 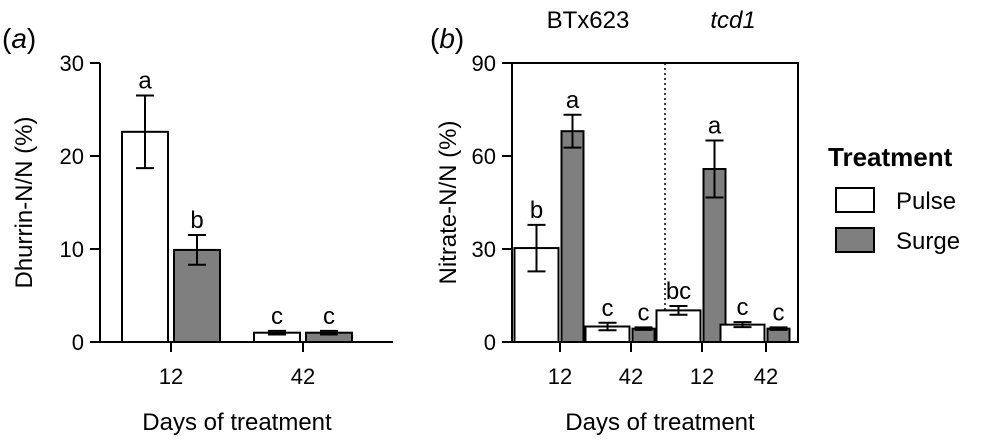 I want to click on panel-label-letter: a, so click(x=19, y=38).